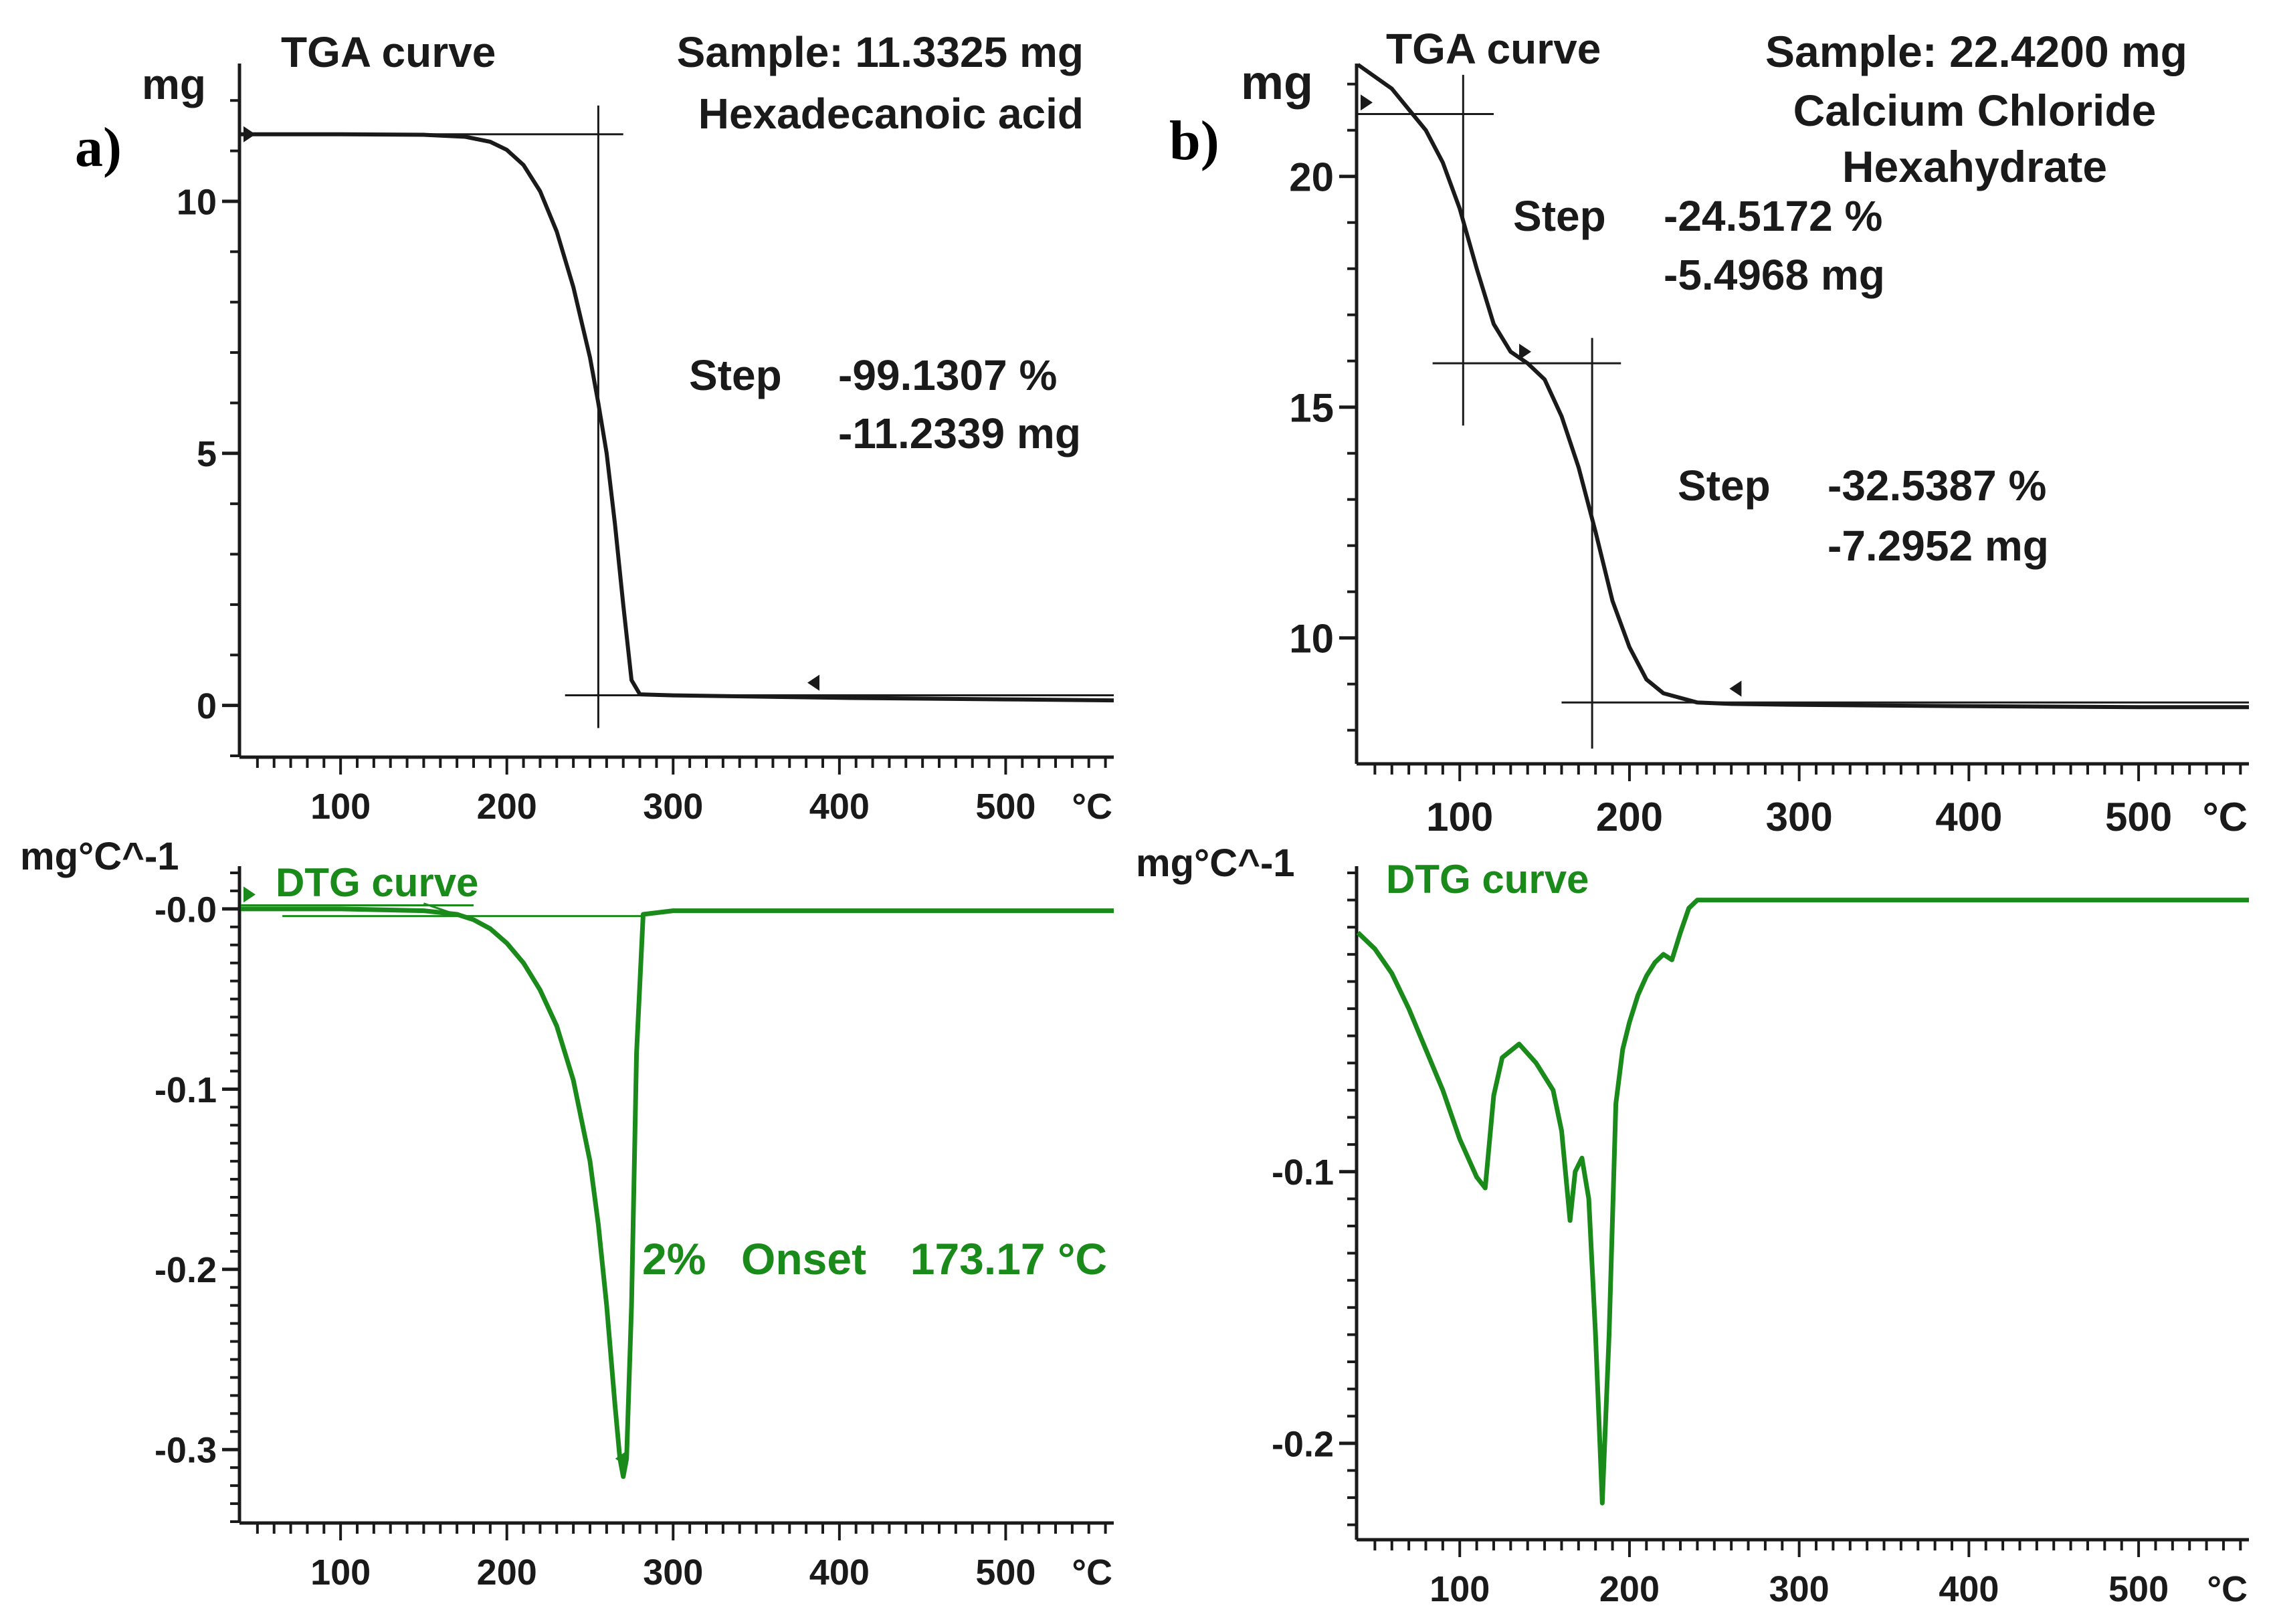 The height and width of the screenshot is (1624, 2269). What do you see at coordinates (1773, 216) in the screenshot?
I see `b-step1-percent: -24.5172 %` at bounding box center [1773, 216].